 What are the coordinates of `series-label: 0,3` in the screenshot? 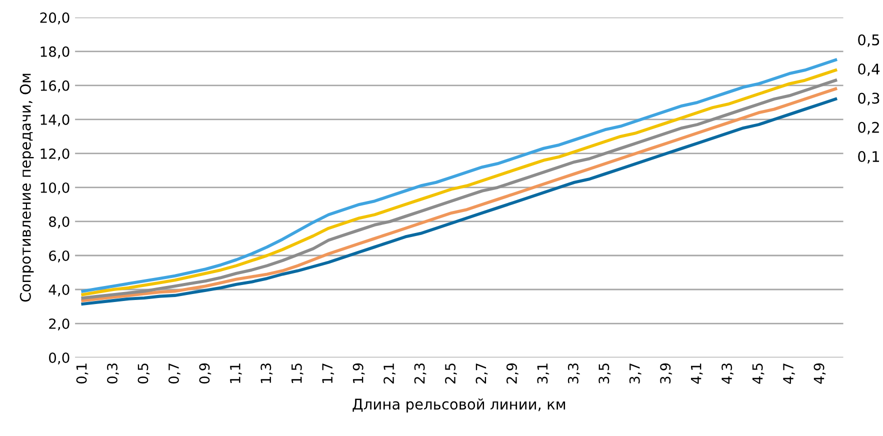 It's located at (869, 99).